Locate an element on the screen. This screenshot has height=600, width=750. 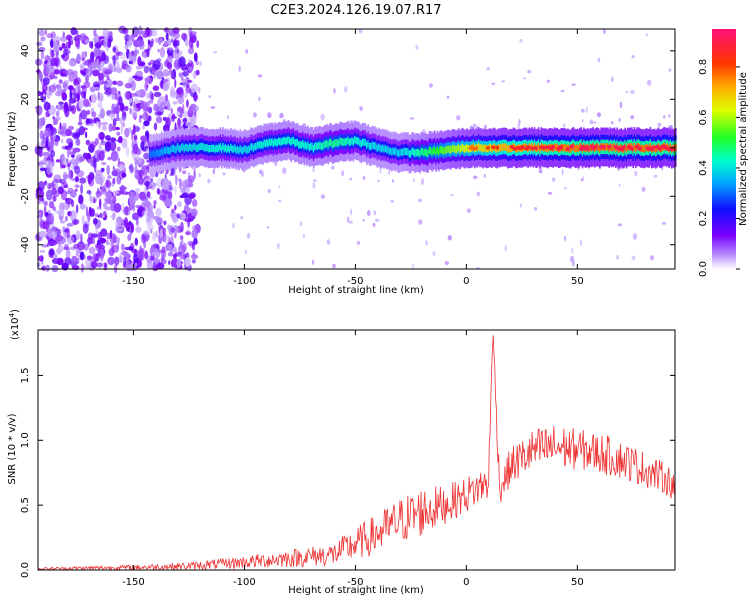
snr-y-label: SNR (10 * v/v) is located at coordinates (12, 448).